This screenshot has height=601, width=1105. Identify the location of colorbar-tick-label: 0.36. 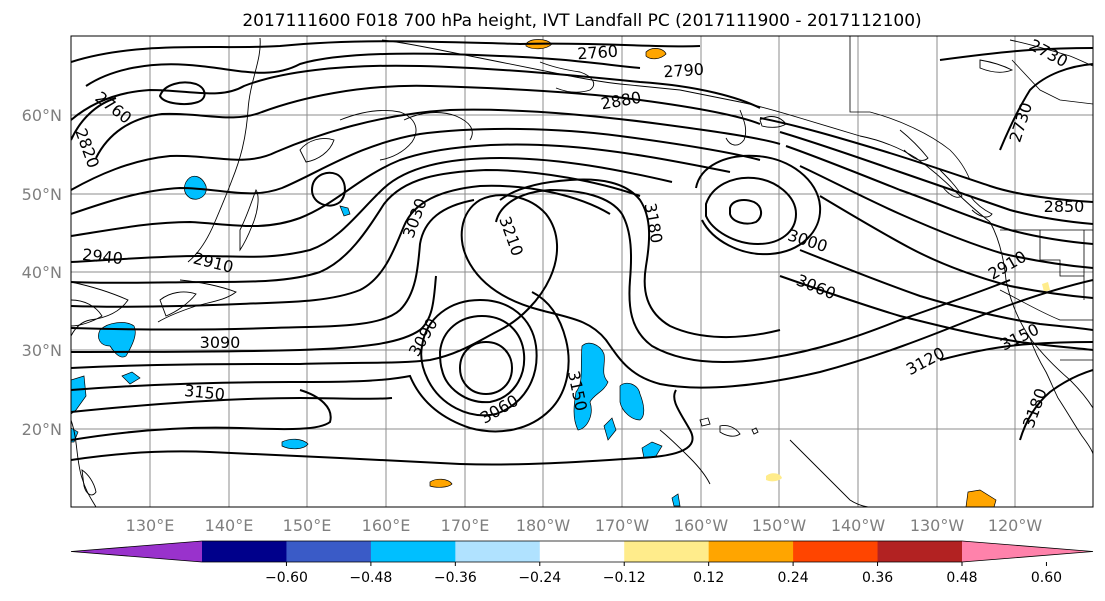
(877, 578).